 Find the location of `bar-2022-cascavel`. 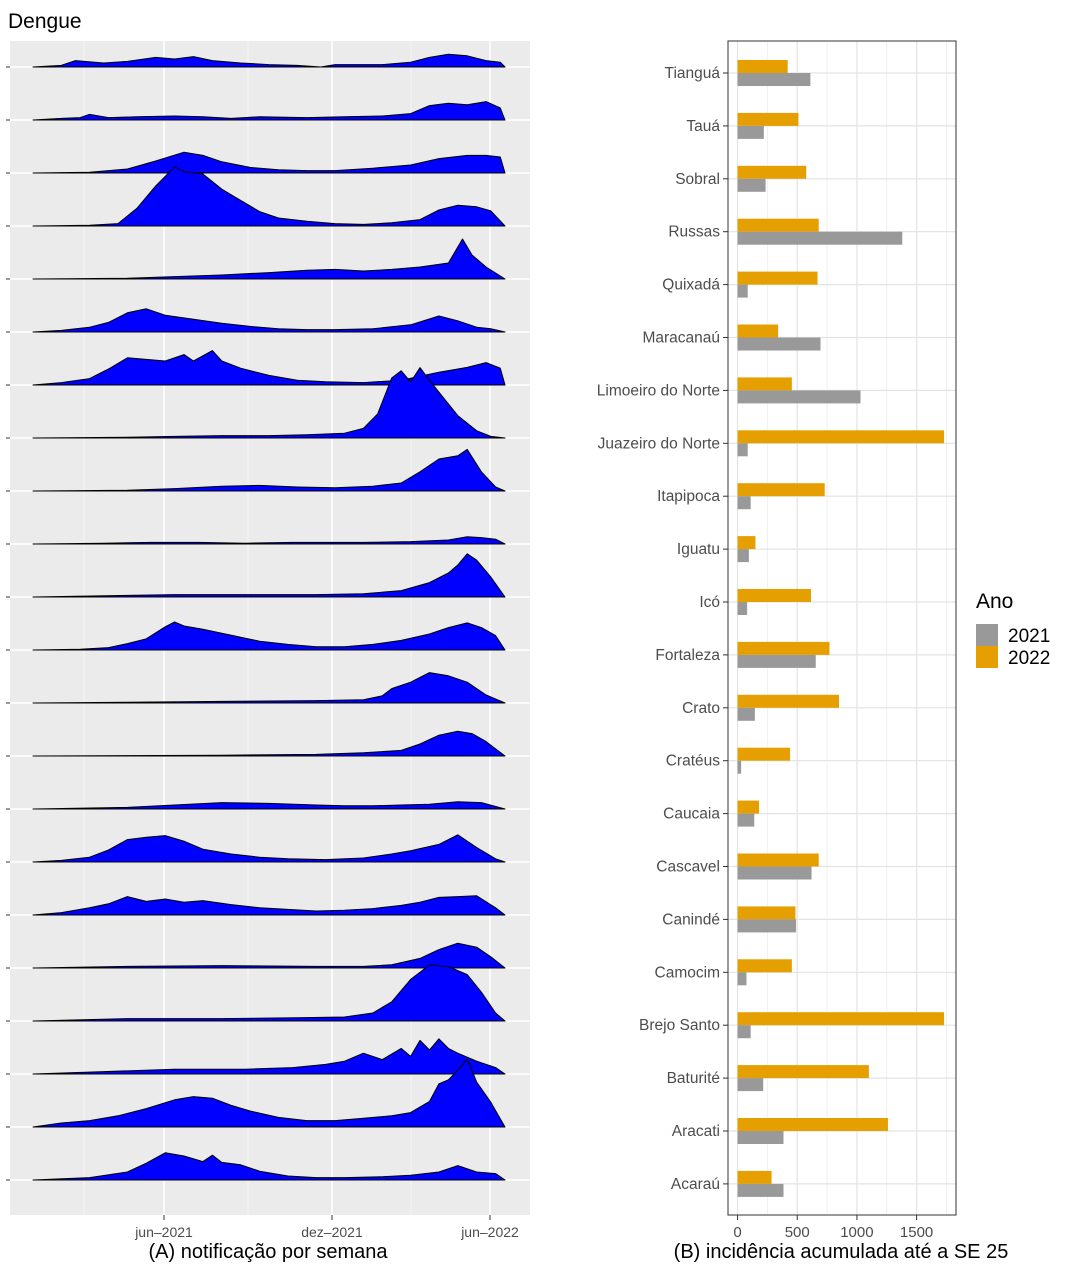

bar-2022-cascavel is located at coordinates (778, 860).